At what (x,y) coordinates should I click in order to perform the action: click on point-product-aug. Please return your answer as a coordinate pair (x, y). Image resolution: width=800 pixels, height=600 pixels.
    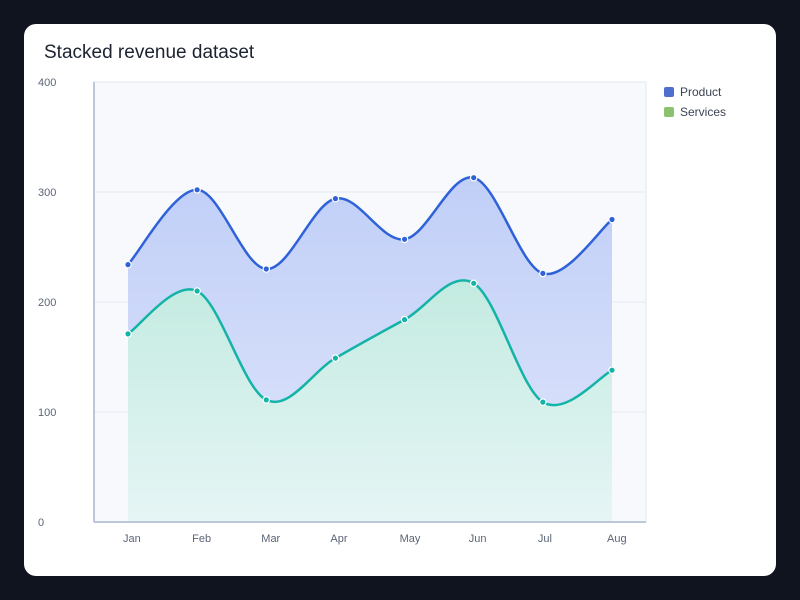
    Looking at the image, I should click on (612, 219).